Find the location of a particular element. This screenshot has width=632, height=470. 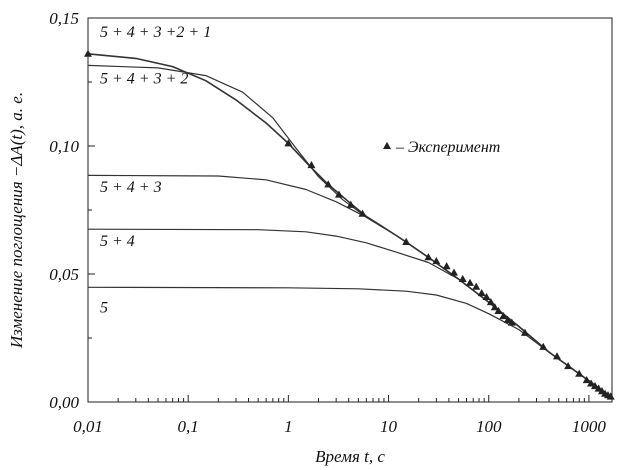

curve-label-2: 5 + 4 is located at coordinates (117, 241).